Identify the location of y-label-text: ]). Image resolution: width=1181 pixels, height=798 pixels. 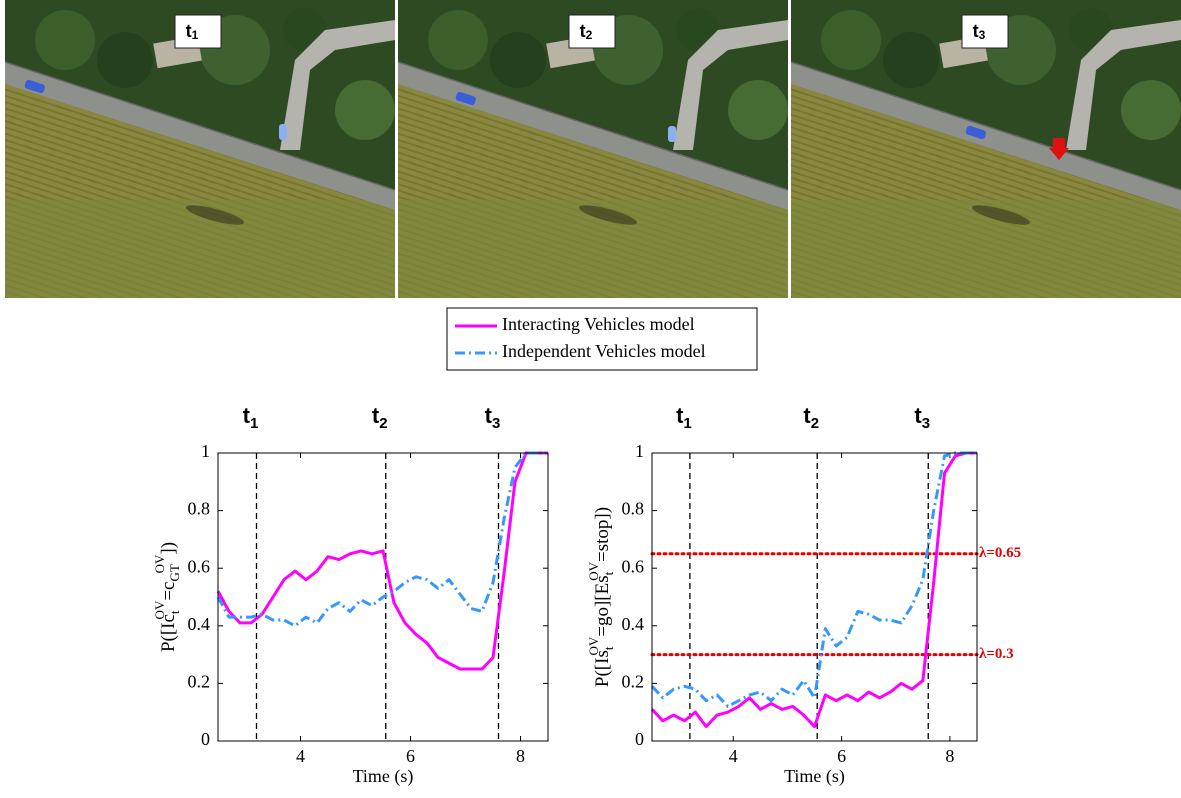
(168, 548).